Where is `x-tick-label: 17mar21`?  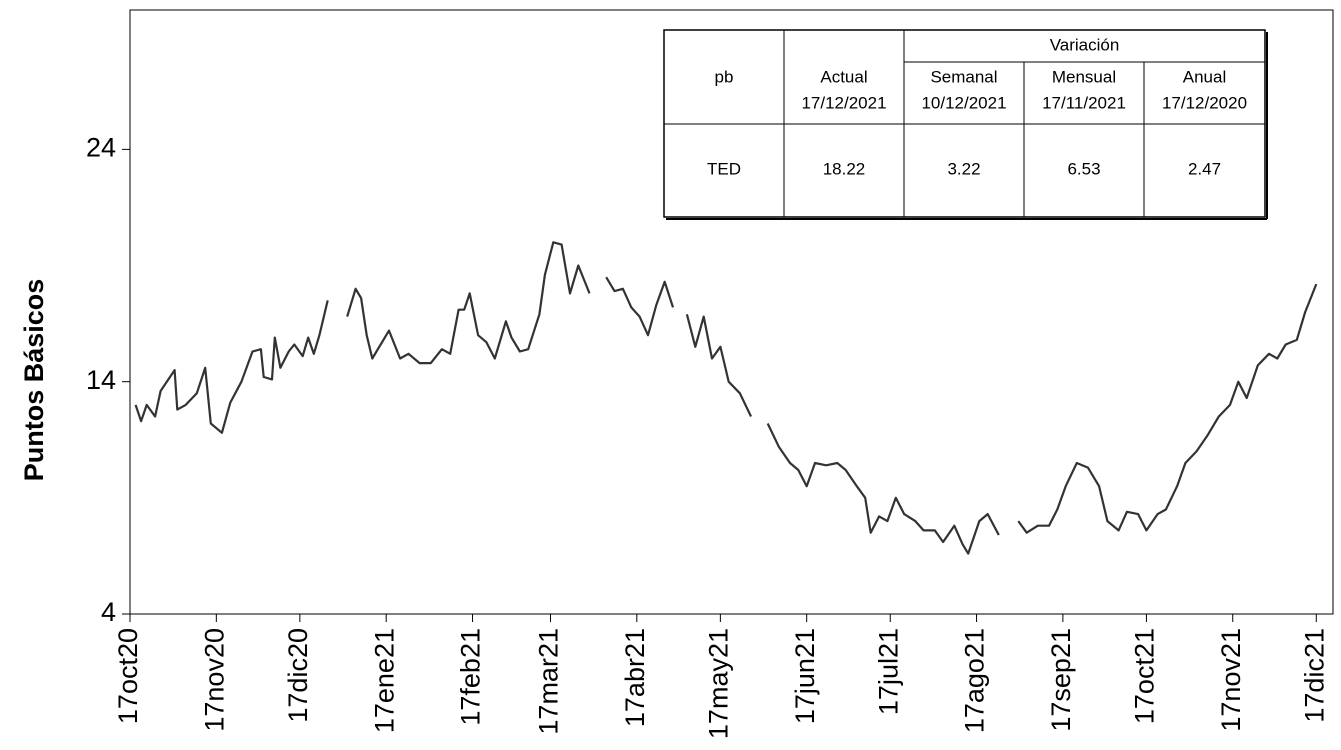
x-tick-label: 17mar21 is located at coordinates (549, 681).